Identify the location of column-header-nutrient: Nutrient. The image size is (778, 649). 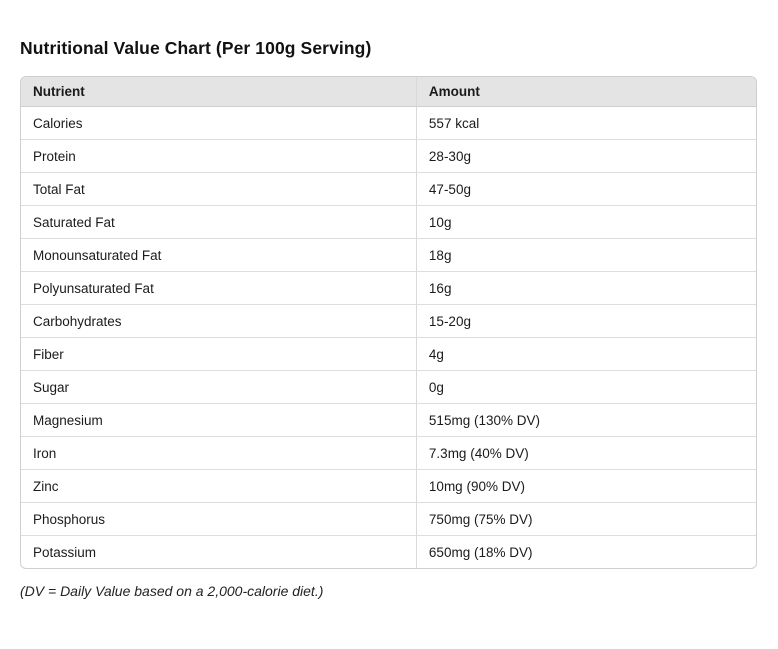
(219, 92).